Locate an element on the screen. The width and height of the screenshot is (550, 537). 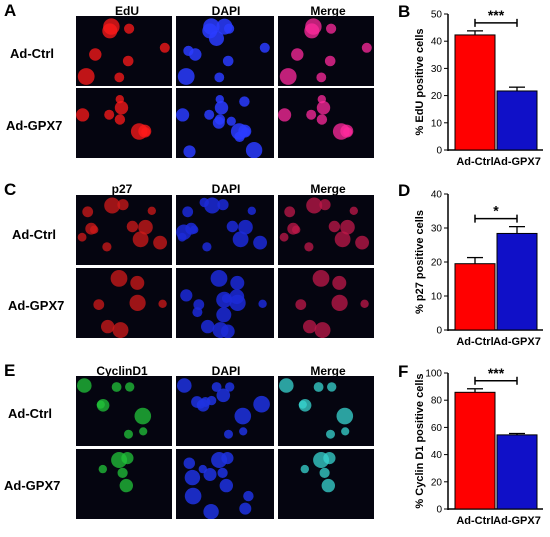
bar-ad-ctrl is located at coordinates (475, 450).